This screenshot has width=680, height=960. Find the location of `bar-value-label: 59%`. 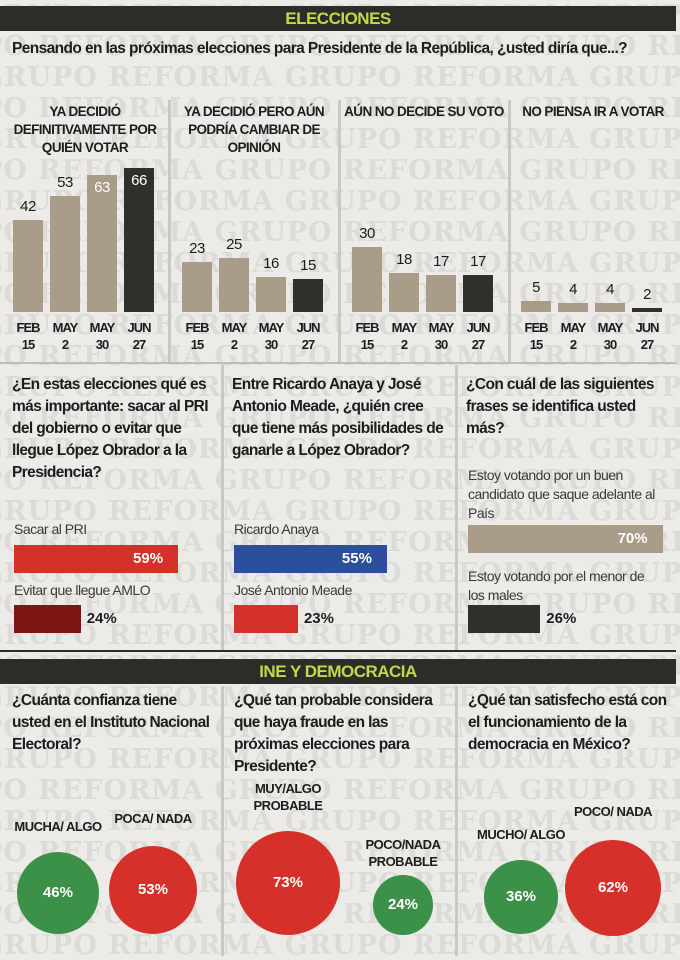

bar-value-label: 59% is located at coordinates (148, 558).